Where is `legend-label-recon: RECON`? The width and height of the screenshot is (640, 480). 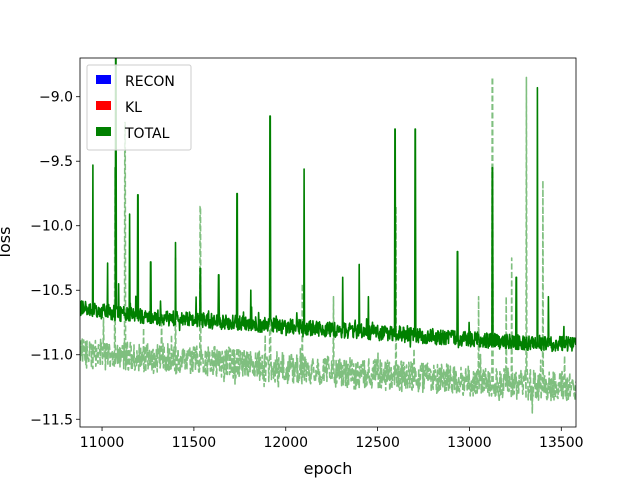 legend-label-recon: RECON is located at coordinates (150, 82).